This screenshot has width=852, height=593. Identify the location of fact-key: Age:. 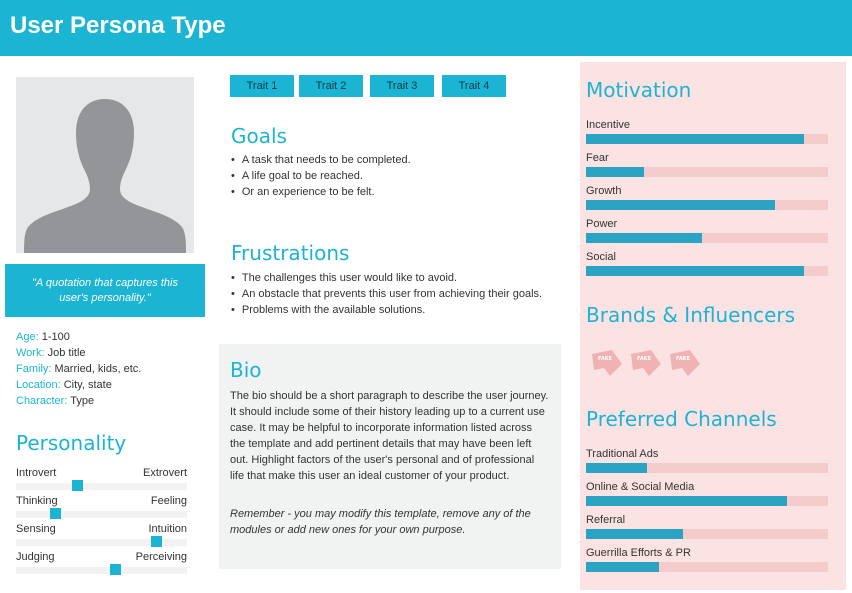
(27, 337).